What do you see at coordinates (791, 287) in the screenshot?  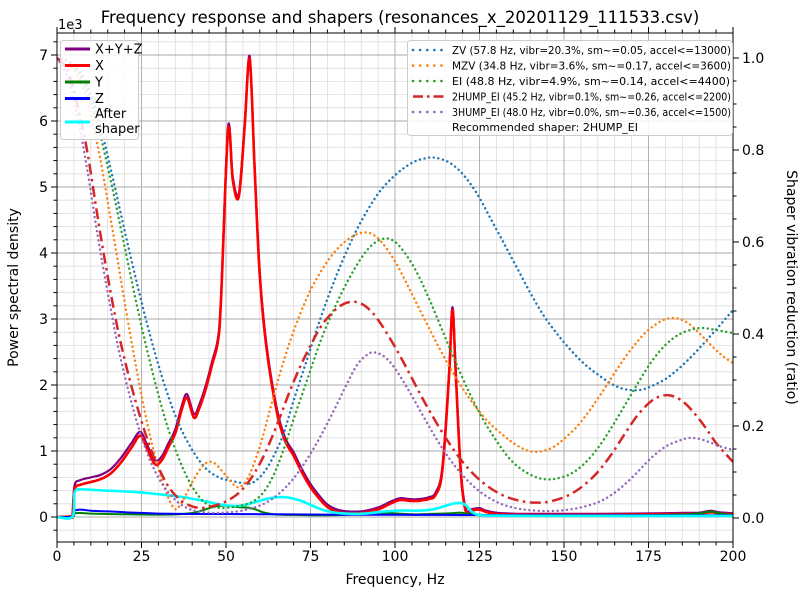 I see `y-right-axis-label: Shaper vibration reduction (ratio)` at bounding box center [791, 287].